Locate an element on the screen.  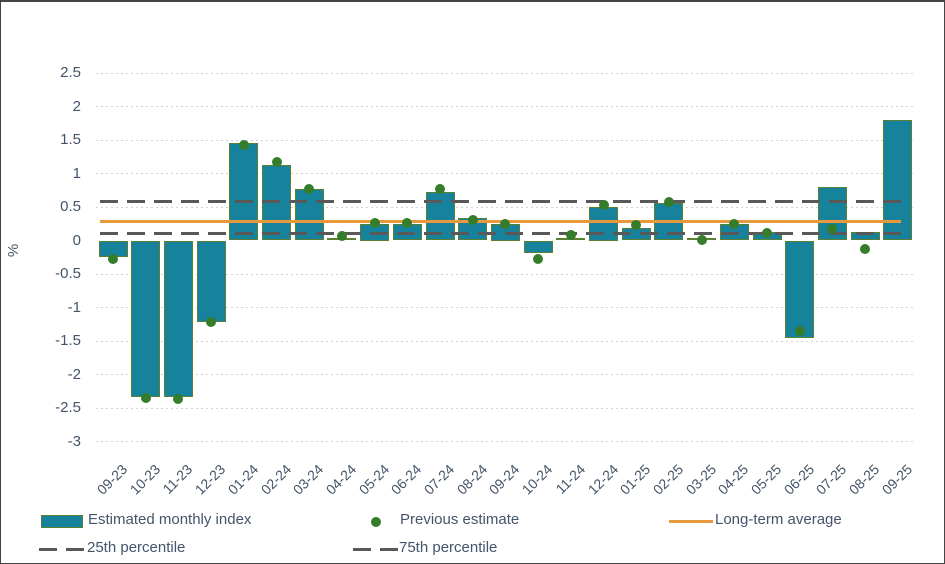
percentile-75-line is located at coordinates (500, 202).